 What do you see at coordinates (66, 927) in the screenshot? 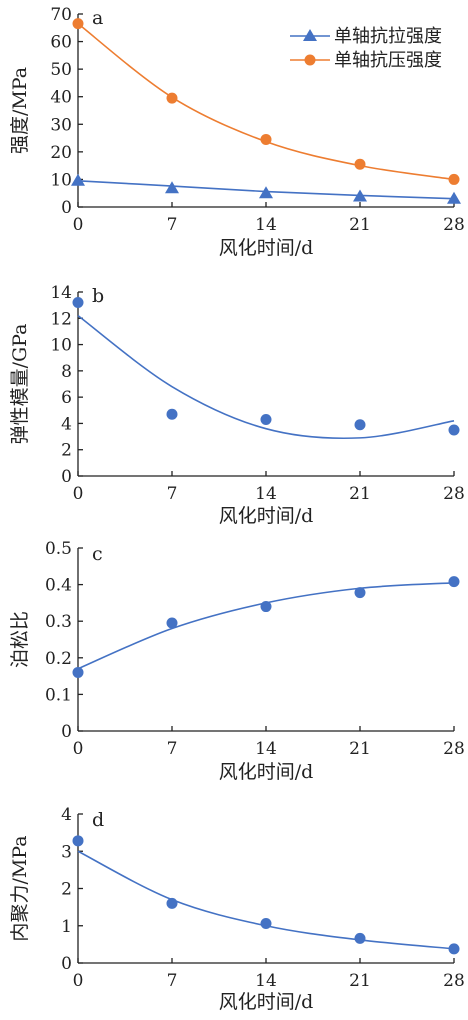
I see `y-tick-label: 1` at bounding box center [66, 927].